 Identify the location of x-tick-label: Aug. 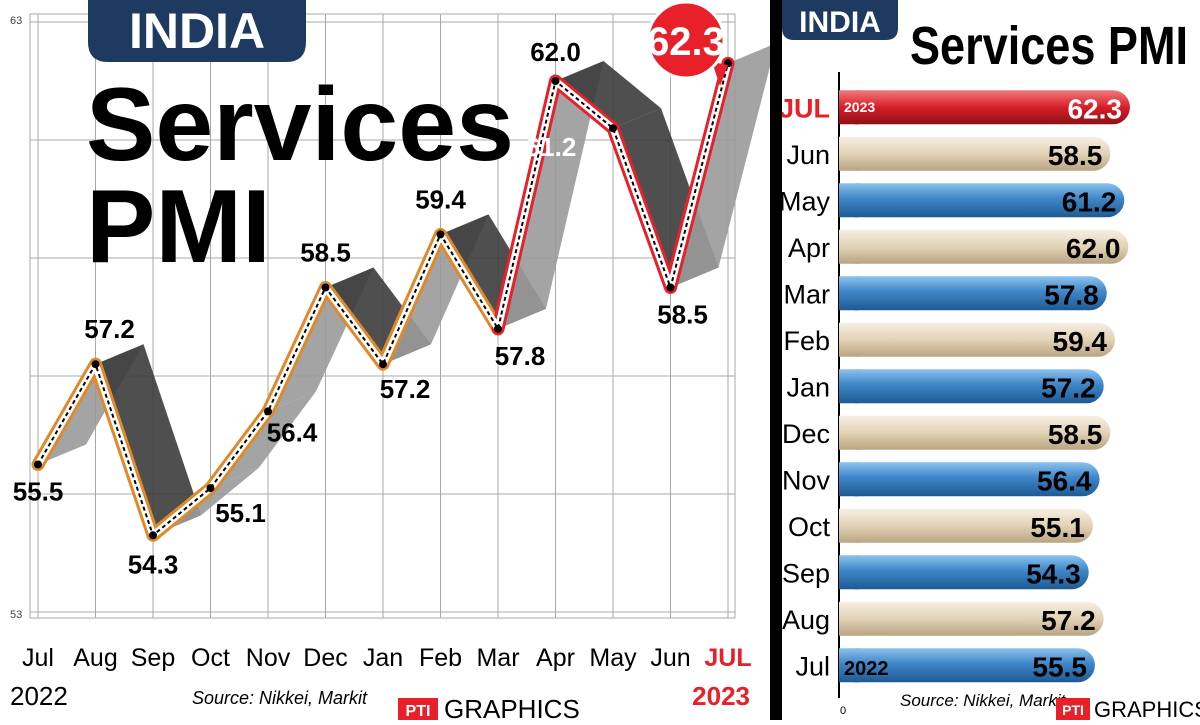
(95, 658).